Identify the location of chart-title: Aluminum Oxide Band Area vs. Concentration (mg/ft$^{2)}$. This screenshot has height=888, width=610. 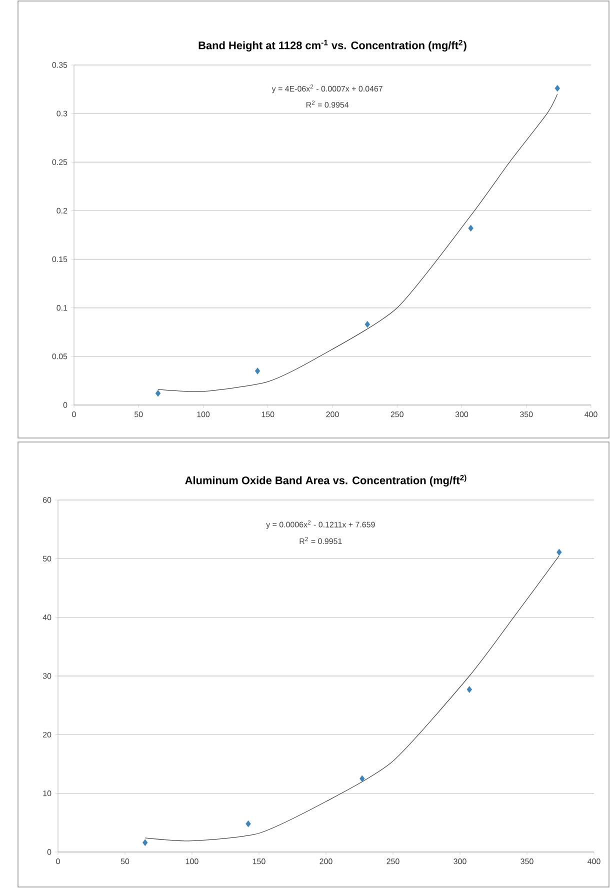
(325, 480).